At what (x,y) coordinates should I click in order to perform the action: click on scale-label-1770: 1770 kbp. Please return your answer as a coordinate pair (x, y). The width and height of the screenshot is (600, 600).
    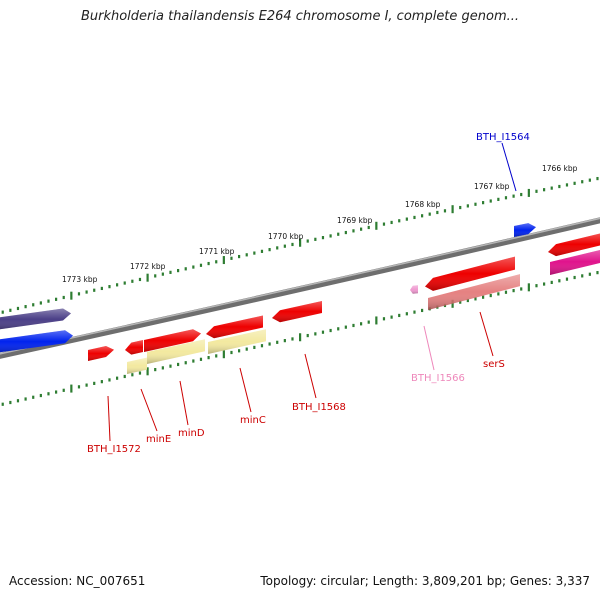
    Looking at the image, I should click on (286, 236).